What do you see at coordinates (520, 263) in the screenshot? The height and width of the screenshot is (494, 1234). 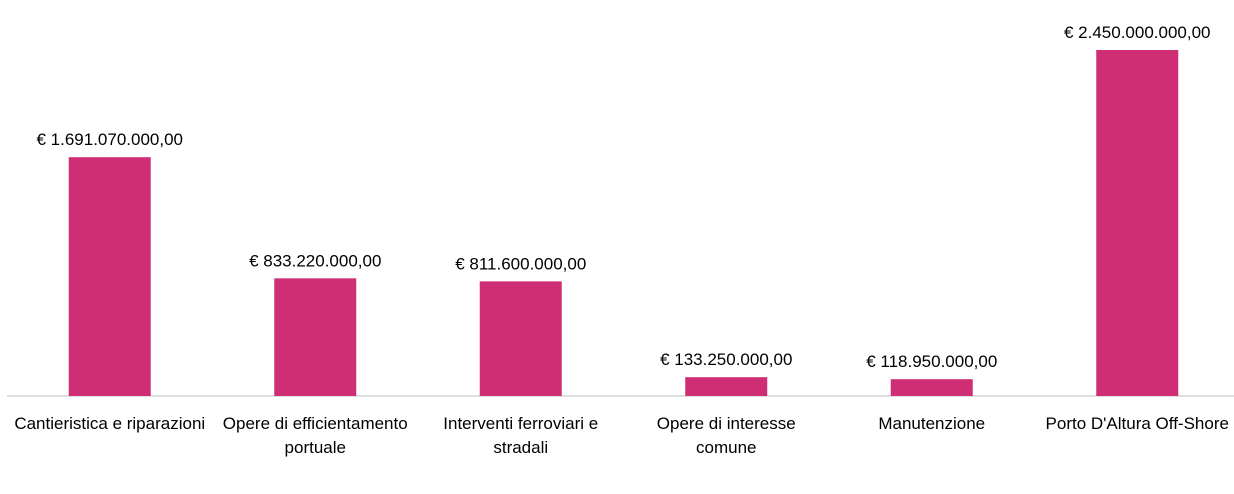 I see `data-label: € 811.600.000,00` at bounding box center [520, 263].